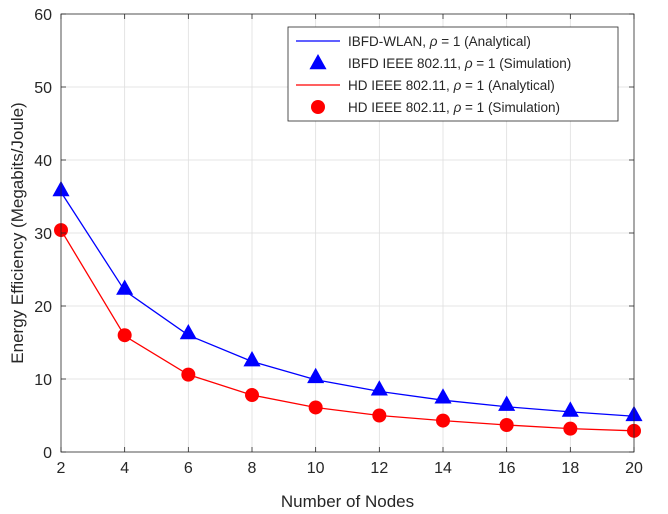  I want to click on y-tick-label: 0, so click(47, 453).